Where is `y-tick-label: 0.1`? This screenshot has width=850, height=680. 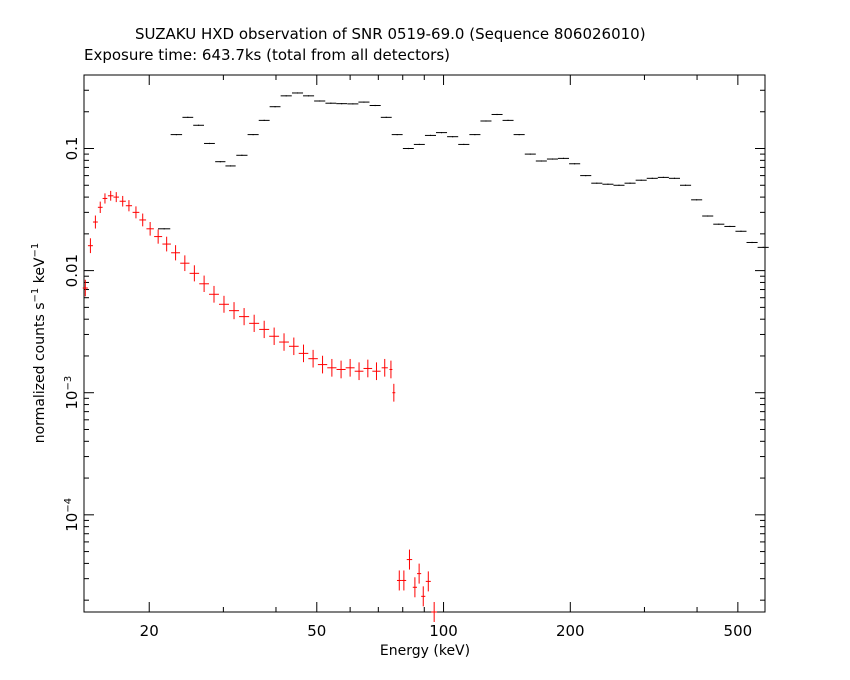 y-tick-label: 0.1 is located at coordinates (72, 149).